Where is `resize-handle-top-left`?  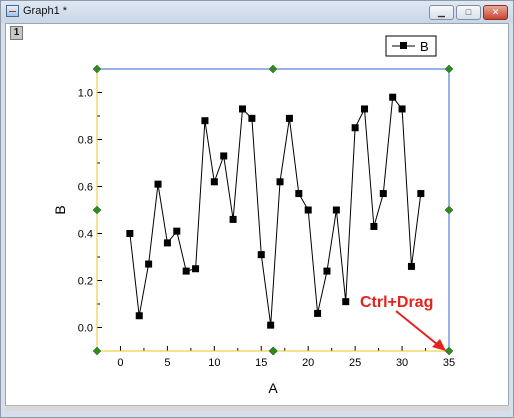 resize-handle-top-left is located at coordinates (97, 69).